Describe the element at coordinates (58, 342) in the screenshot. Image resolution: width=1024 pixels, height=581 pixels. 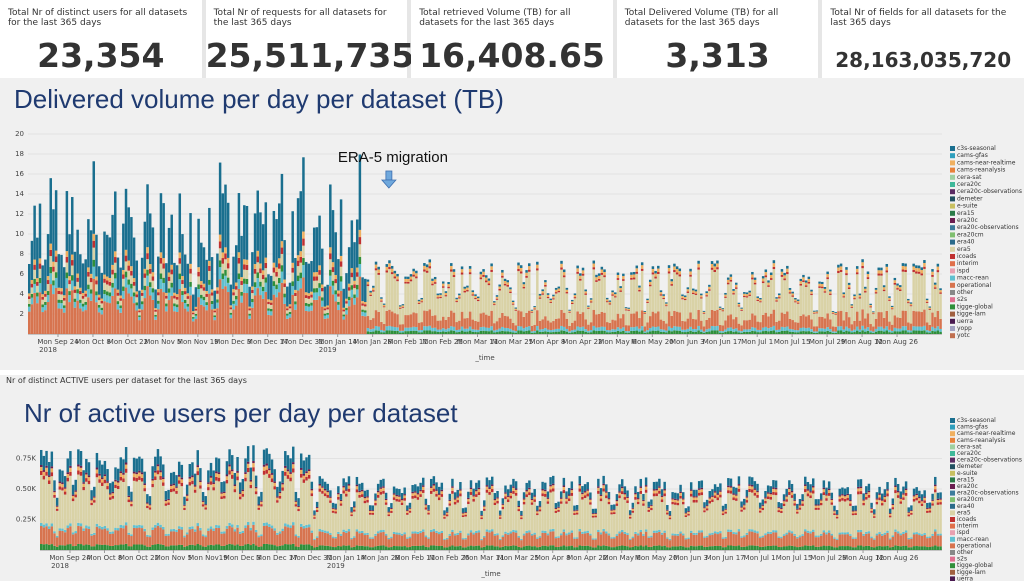
I see `x-tick-label: Mon Sep 24` at that location.